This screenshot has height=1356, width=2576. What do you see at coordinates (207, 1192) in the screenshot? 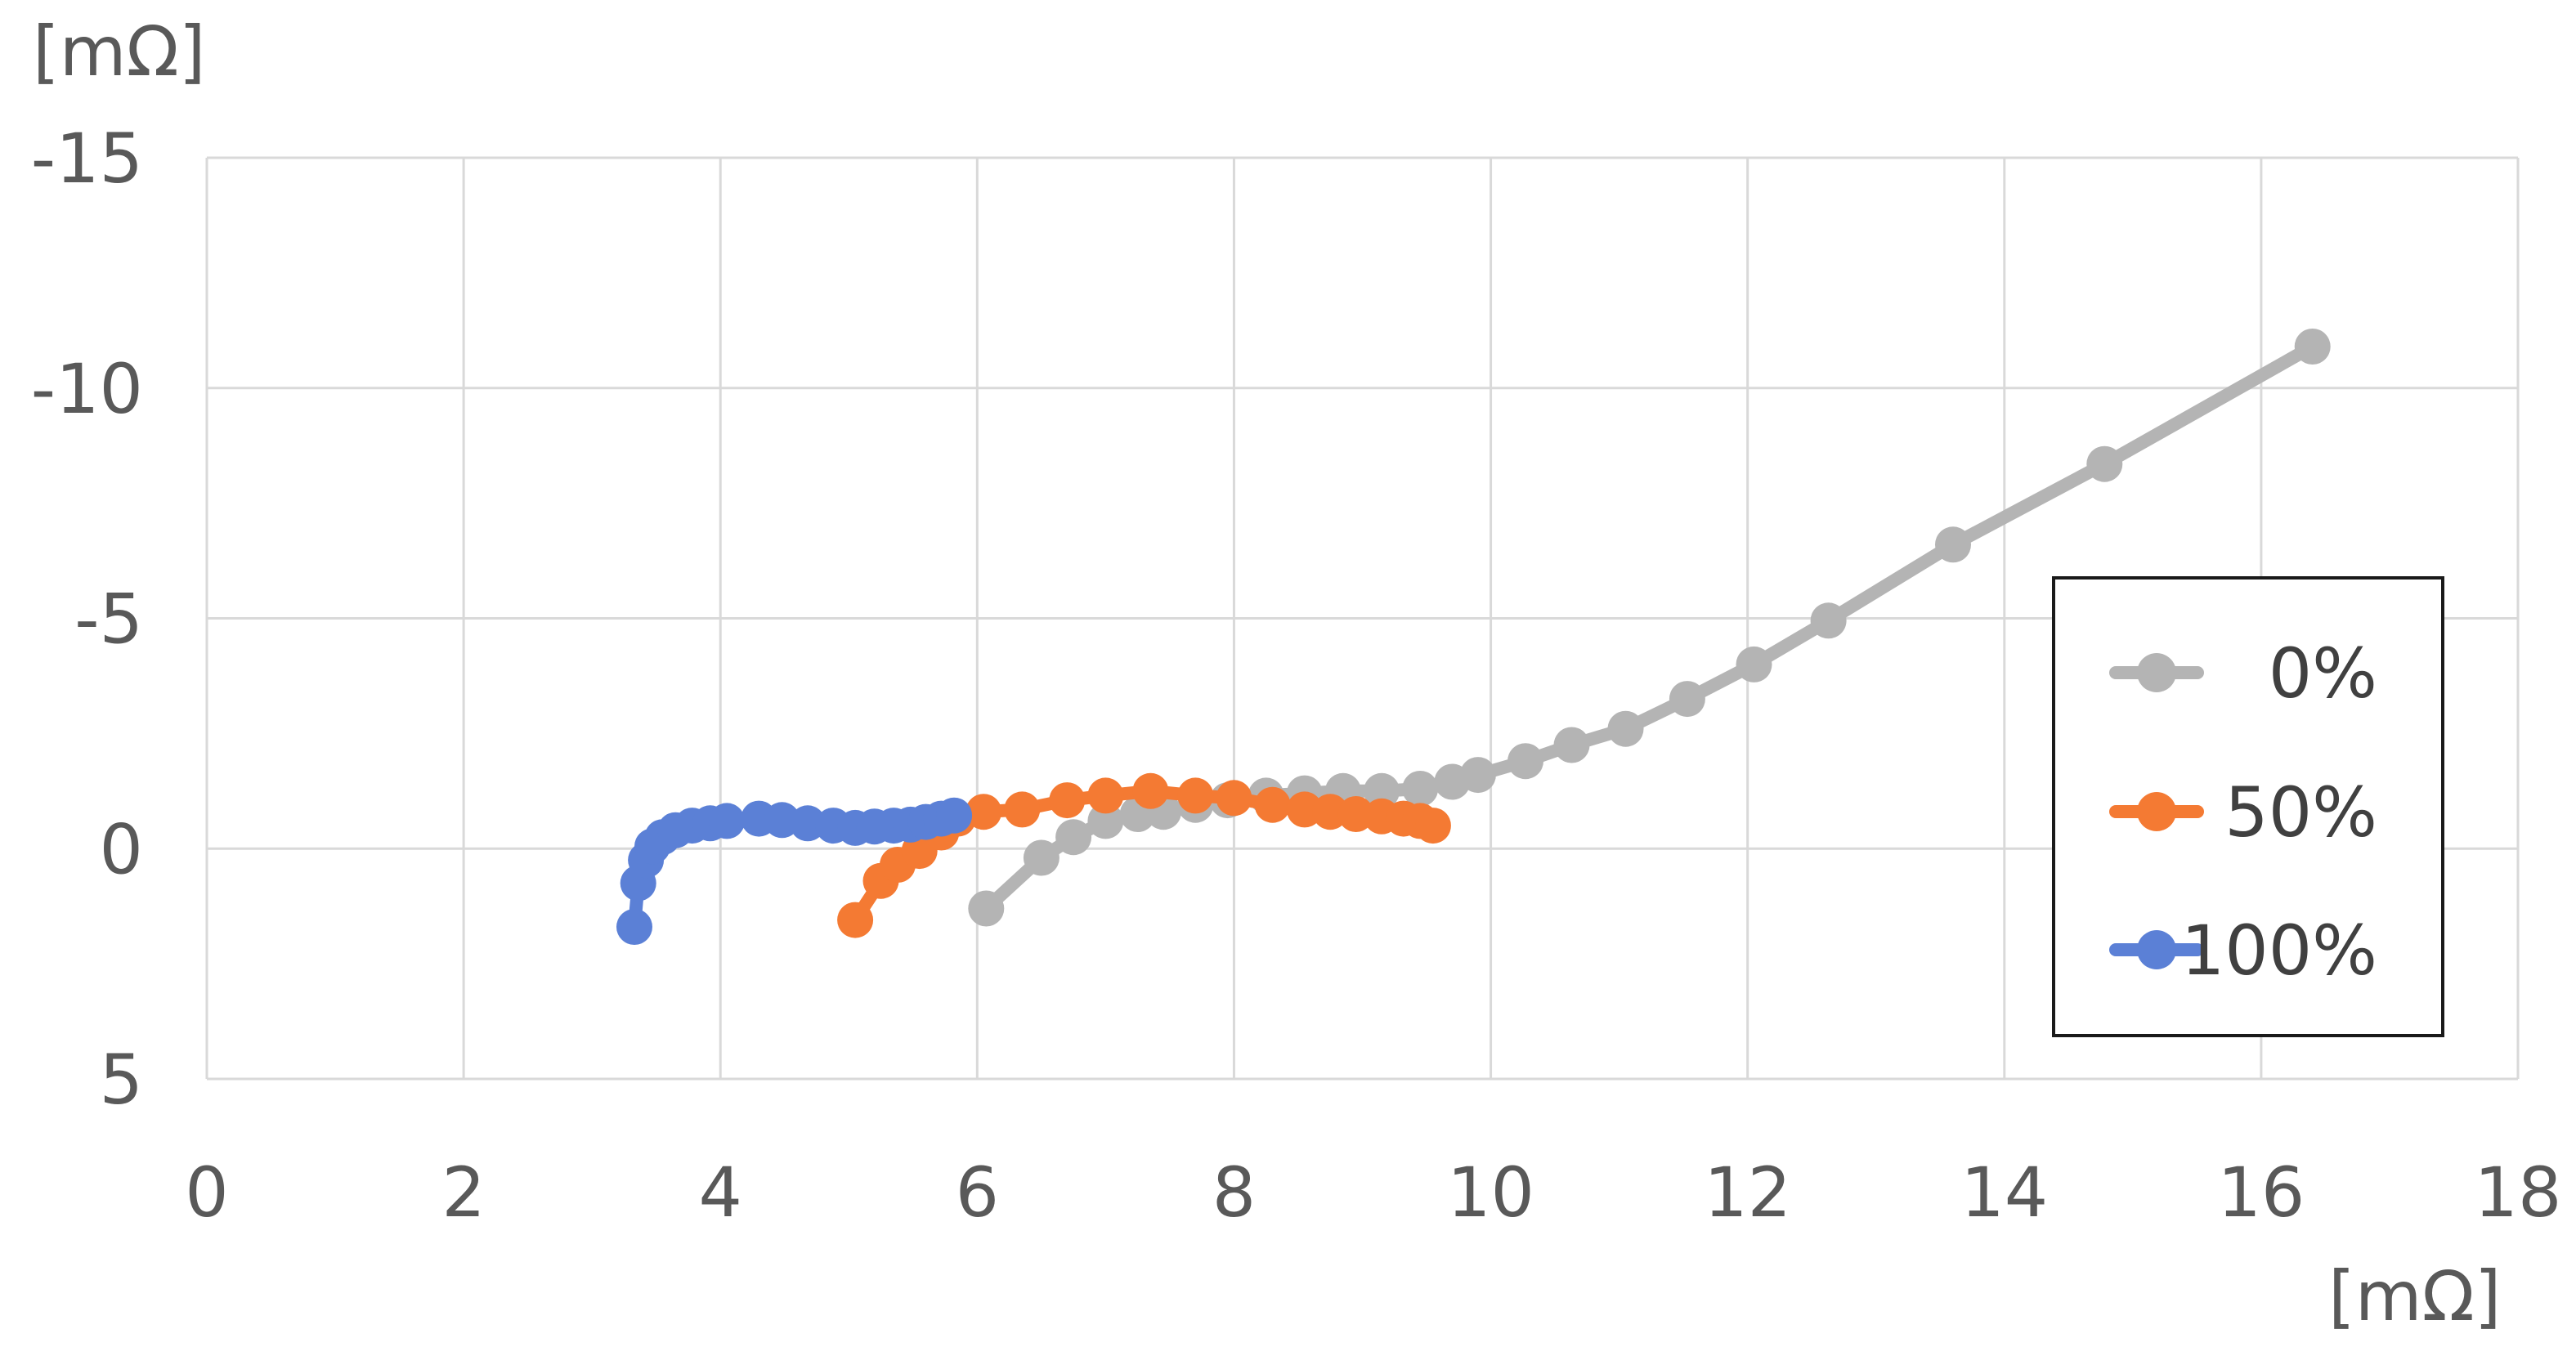
I see `x-tick-label: 0` at bounding box center [207, 1192].